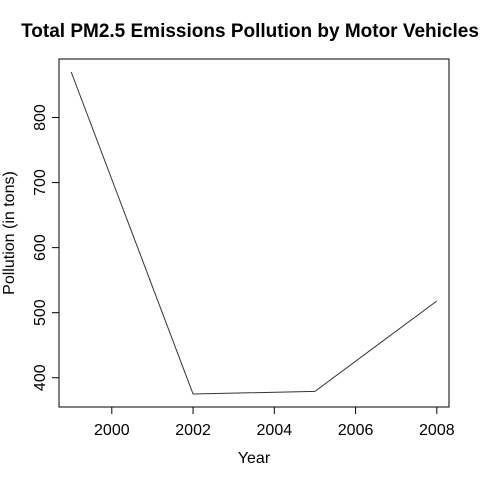 Image resolution: width=480 pixels, height=480 pixels. I want to click on x-tick-label: 2002, so click(193, 430).